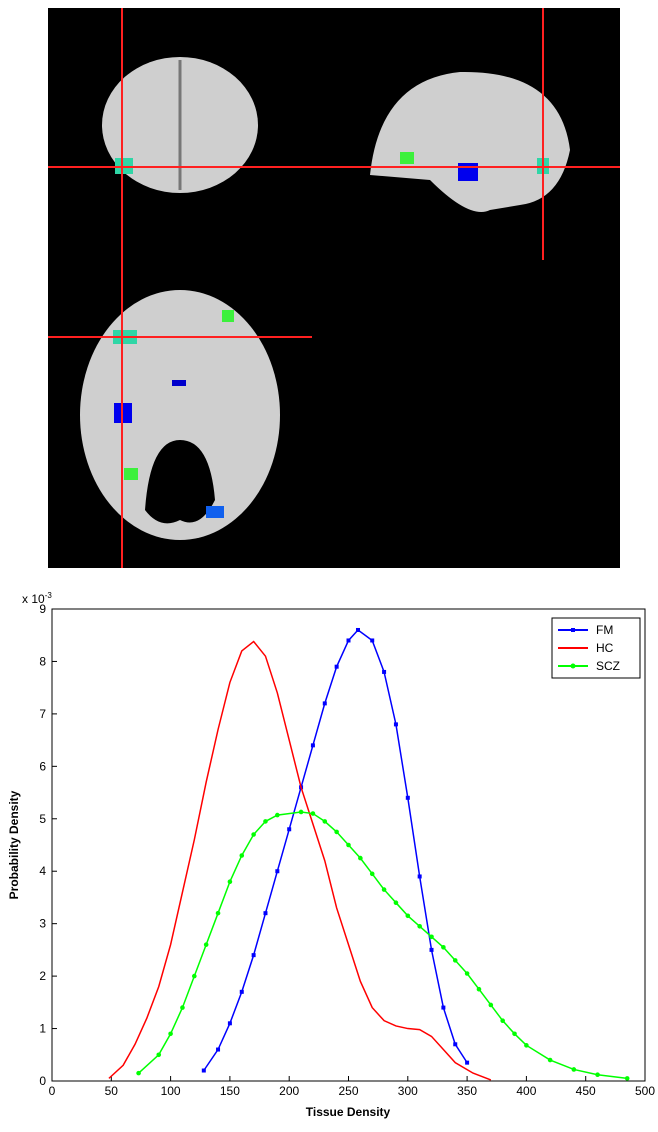 The height and width of the screenshot is (1132, 658). Describe the element at coordinates (605, 648) in the screenshot. I see `legend-label: HC` at that location.